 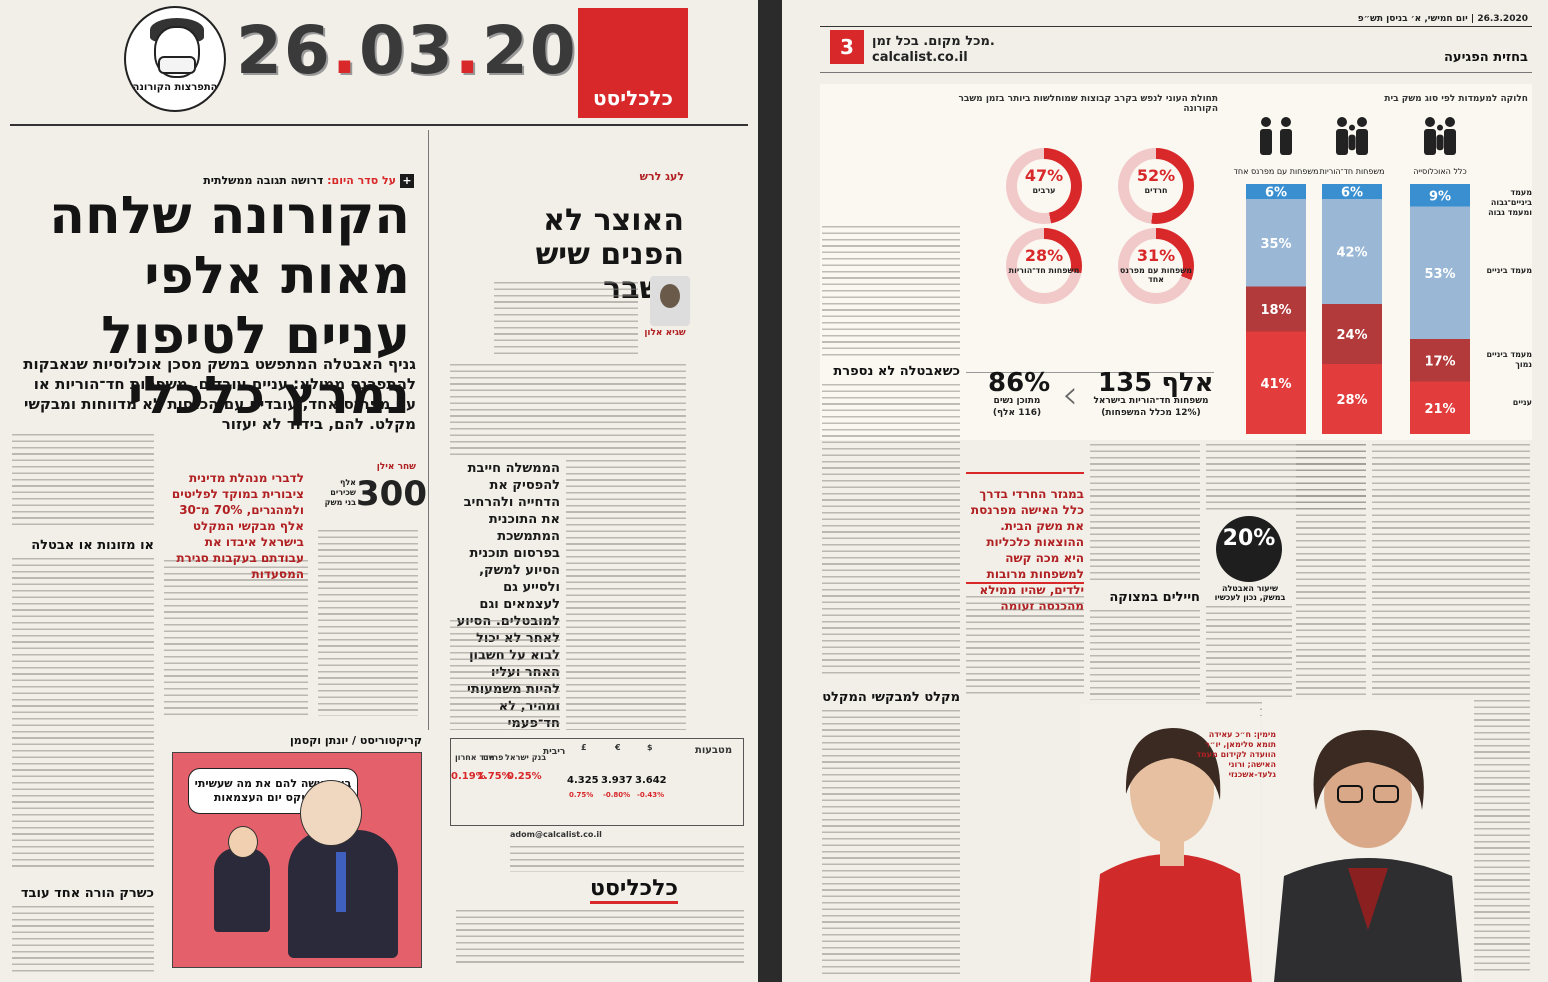 What do you see at coordinates (920, 57) in the screenshot?
I see `site-url: calcalist.co.il` at bounding box center [920, 57].